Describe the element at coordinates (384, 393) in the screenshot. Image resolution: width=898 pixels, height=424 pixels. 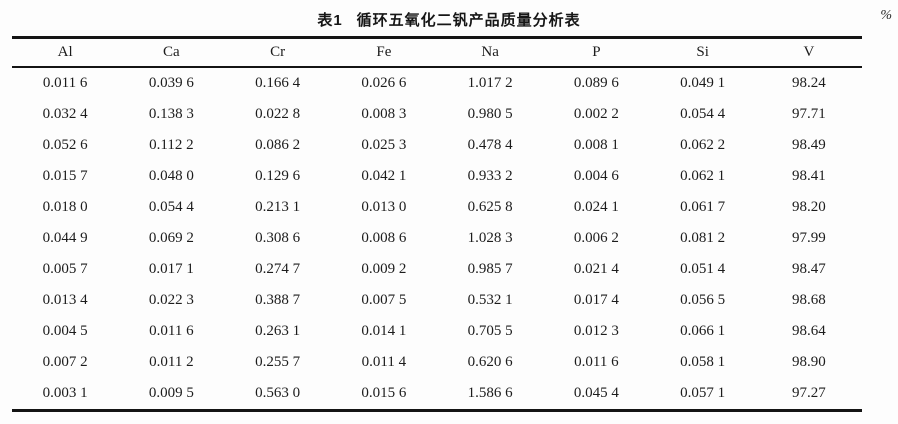
I see `table-cell: 0.015 6` at that location.